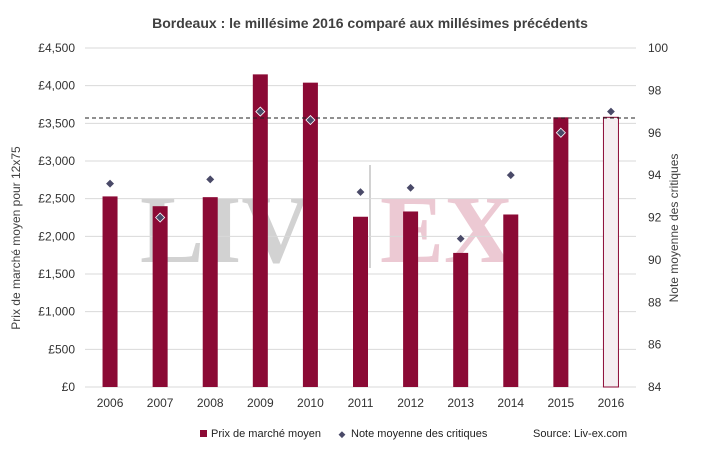 The height and width of the screenshot is (449, 704). What do you see at coordinates (655, 175) in the screenshot?
I see `y2-tick-label: 94` at bounding box center [655, 175].